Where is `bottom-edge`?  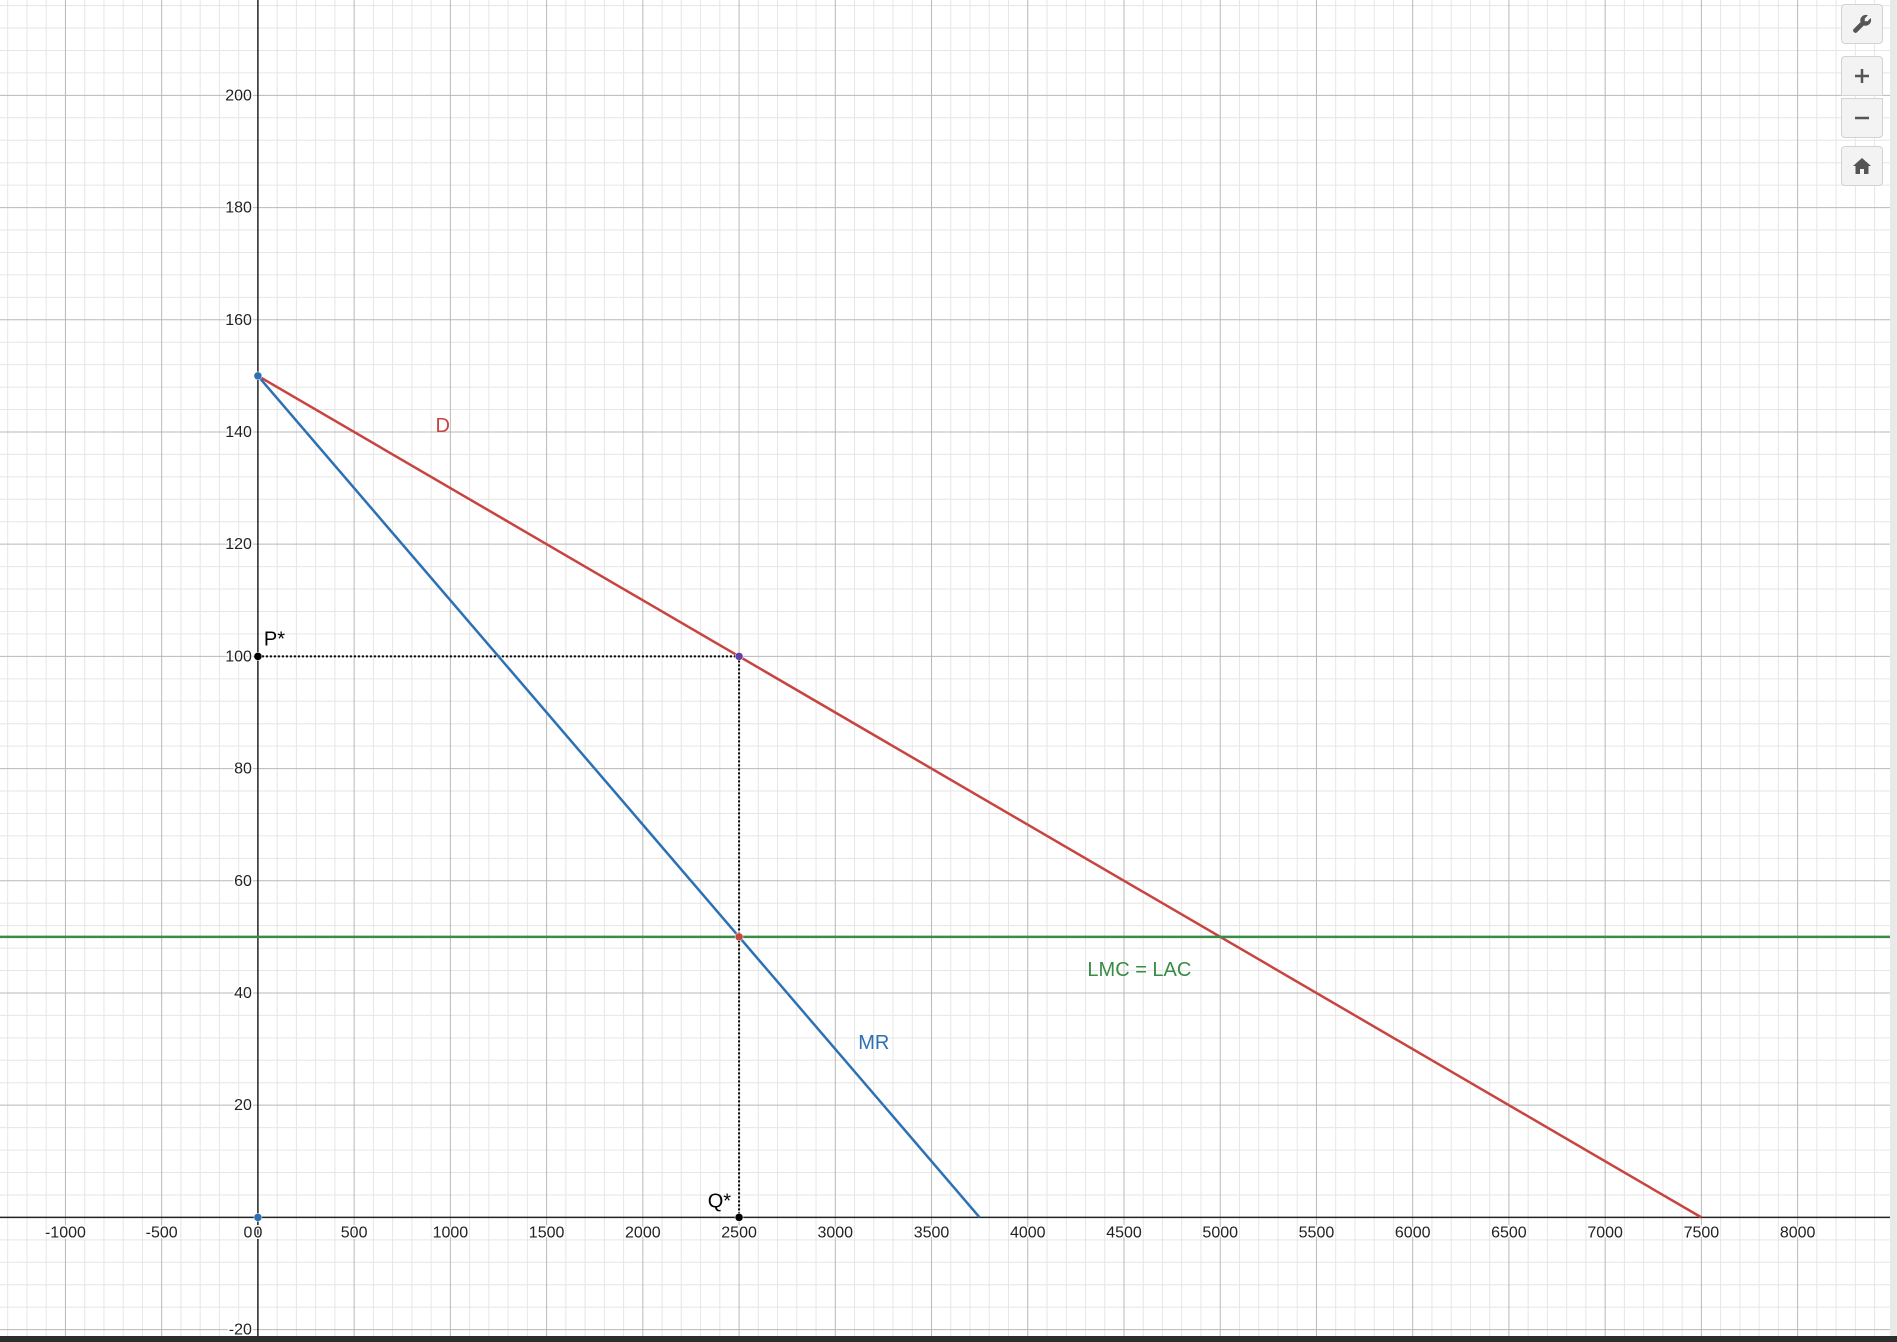
bottom-edge is located at coordinates (948, 1339).